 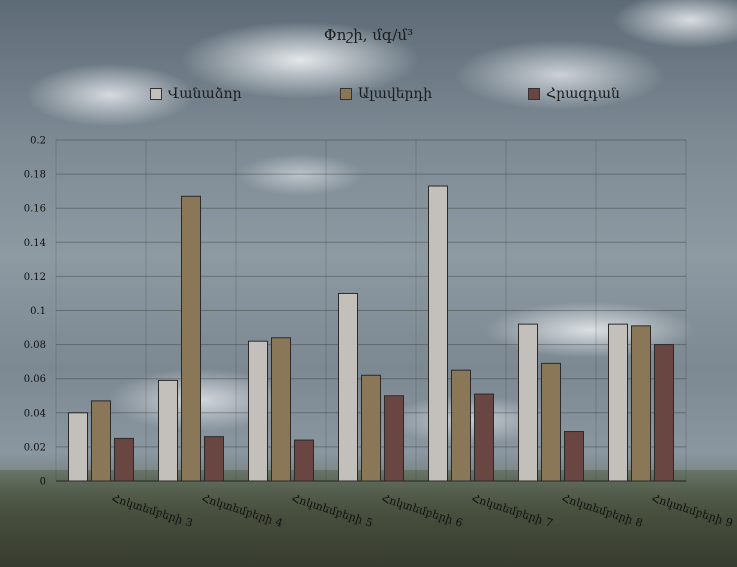 I want to click on chart-title: Փոշի, մգ/մ³, so click(x=368, y=35).